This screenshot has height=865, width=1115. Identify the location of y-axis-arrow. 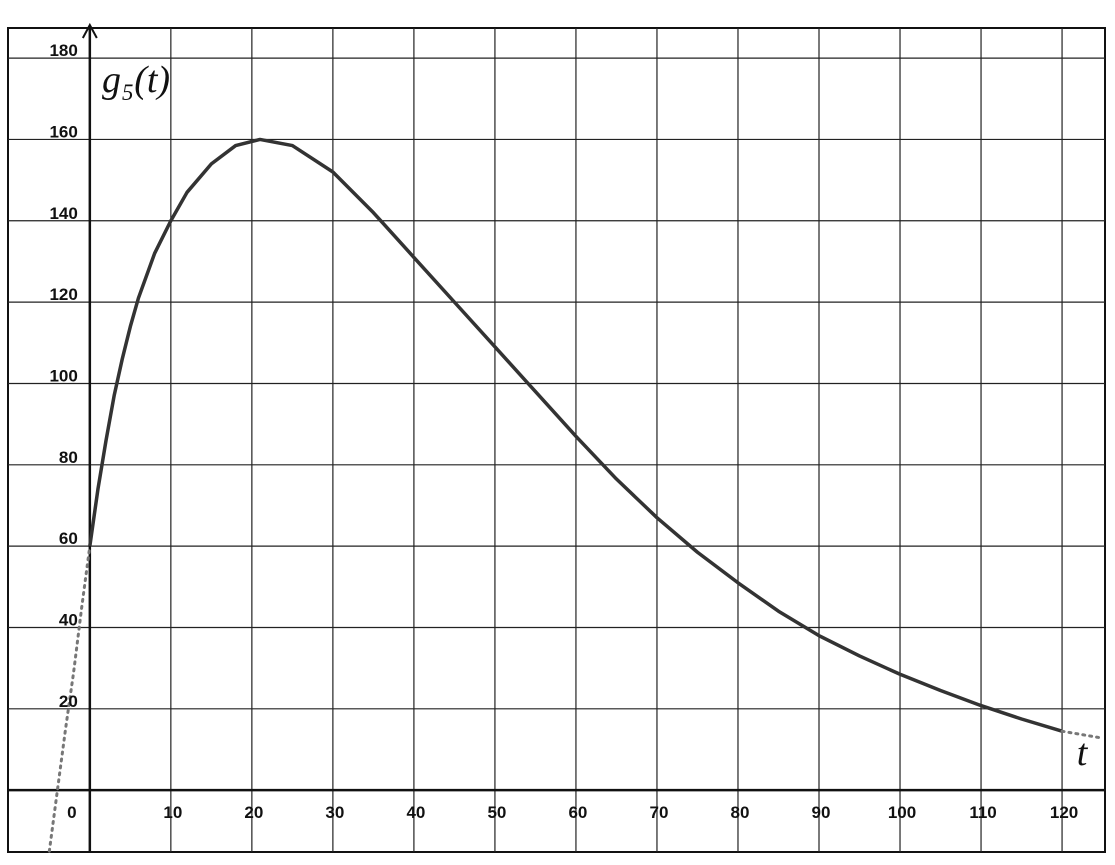
(89, 30).